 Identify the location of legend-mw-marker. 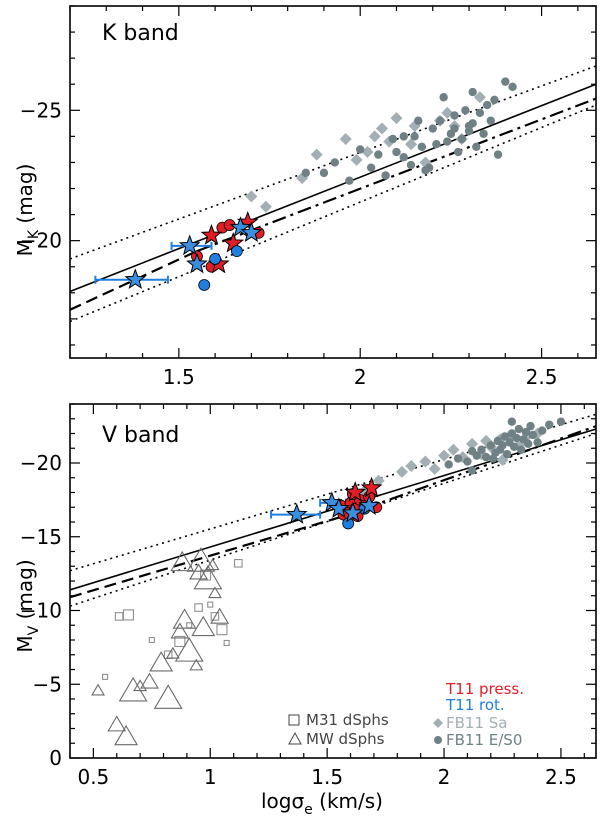
(295, 738).